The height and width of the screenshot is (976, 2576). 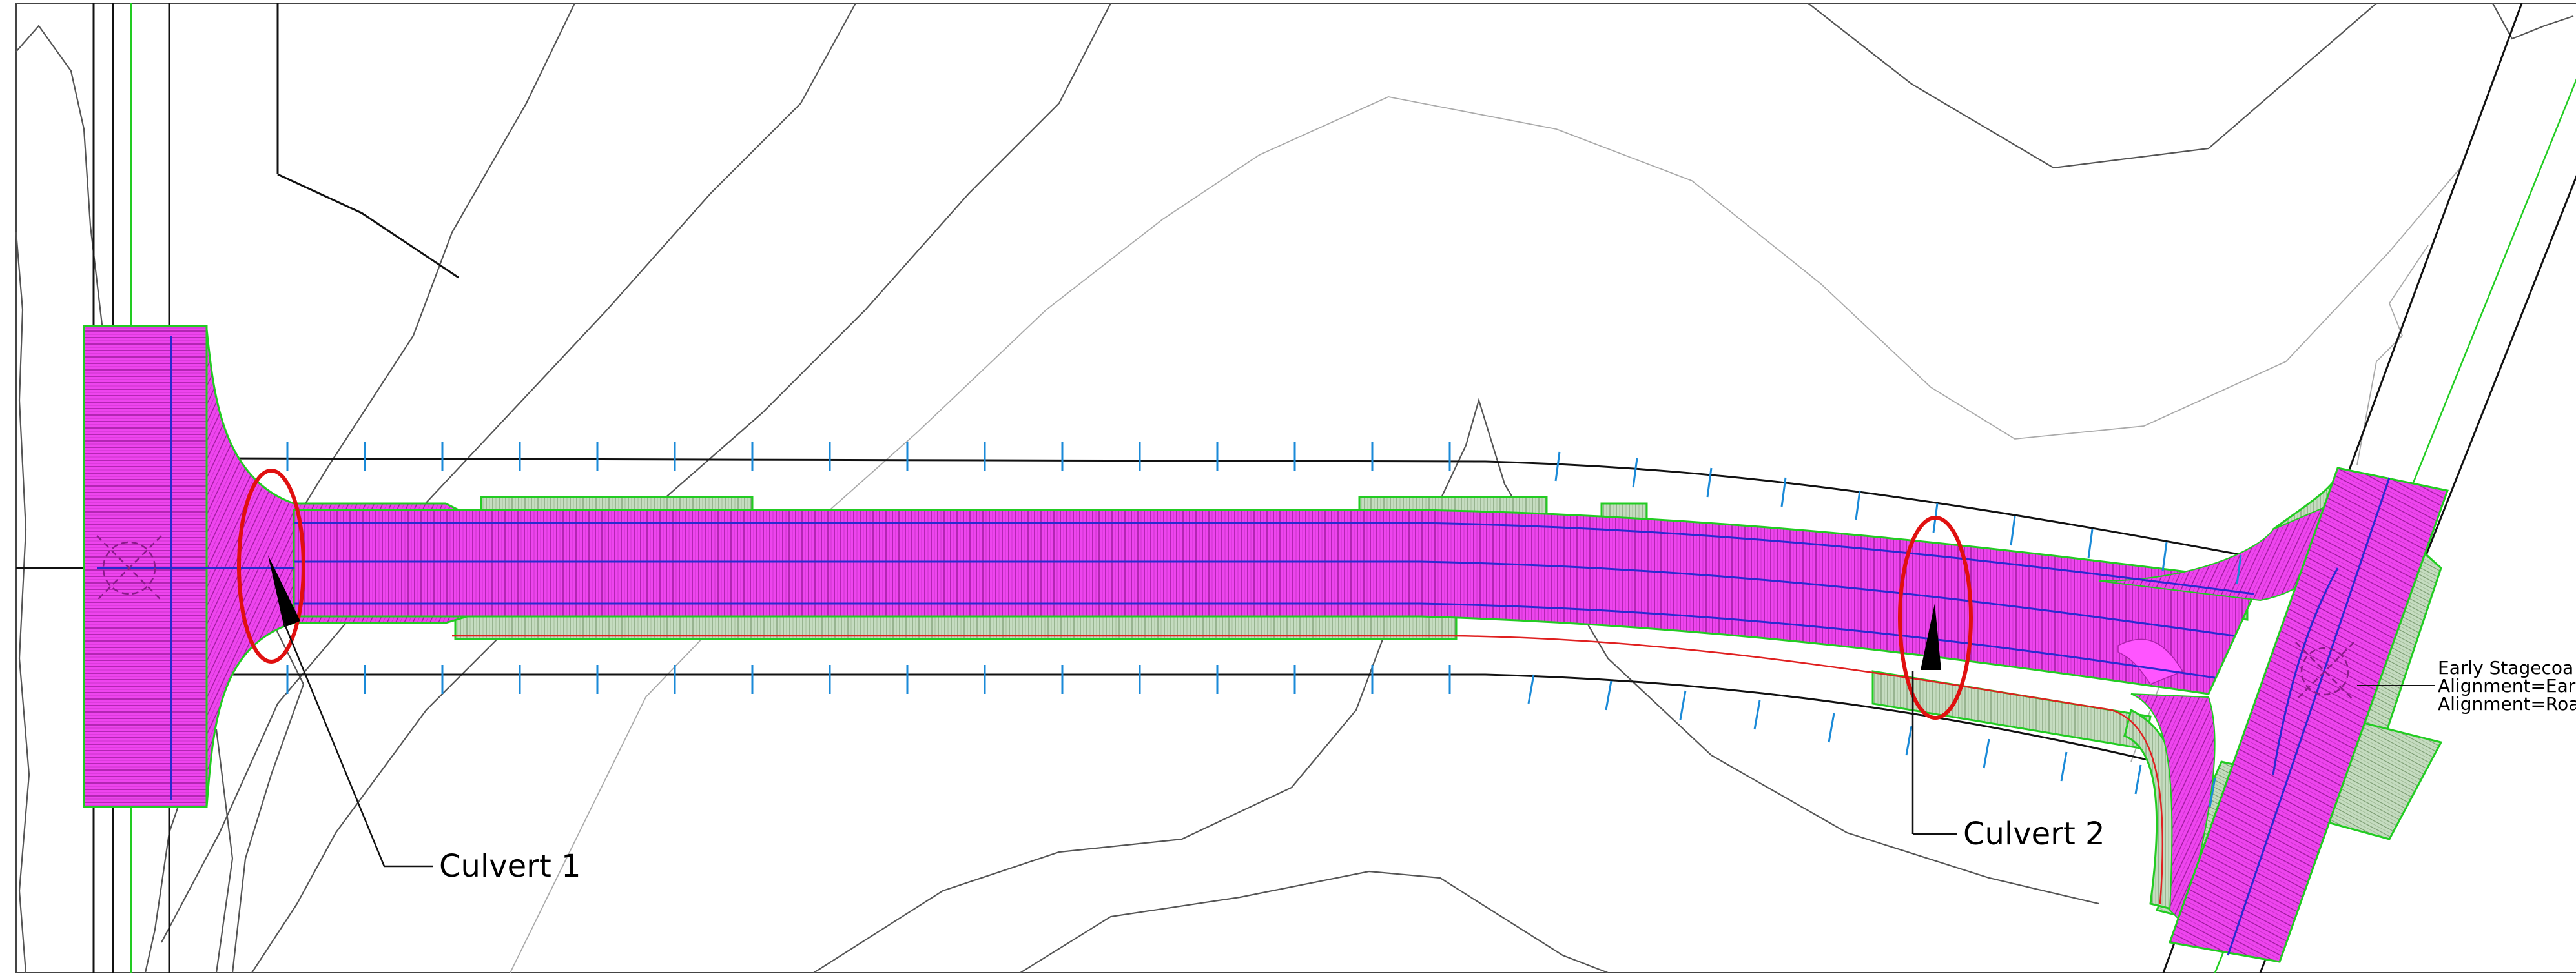 I want to click on intersection-markers, so click(x=1225, y=618).